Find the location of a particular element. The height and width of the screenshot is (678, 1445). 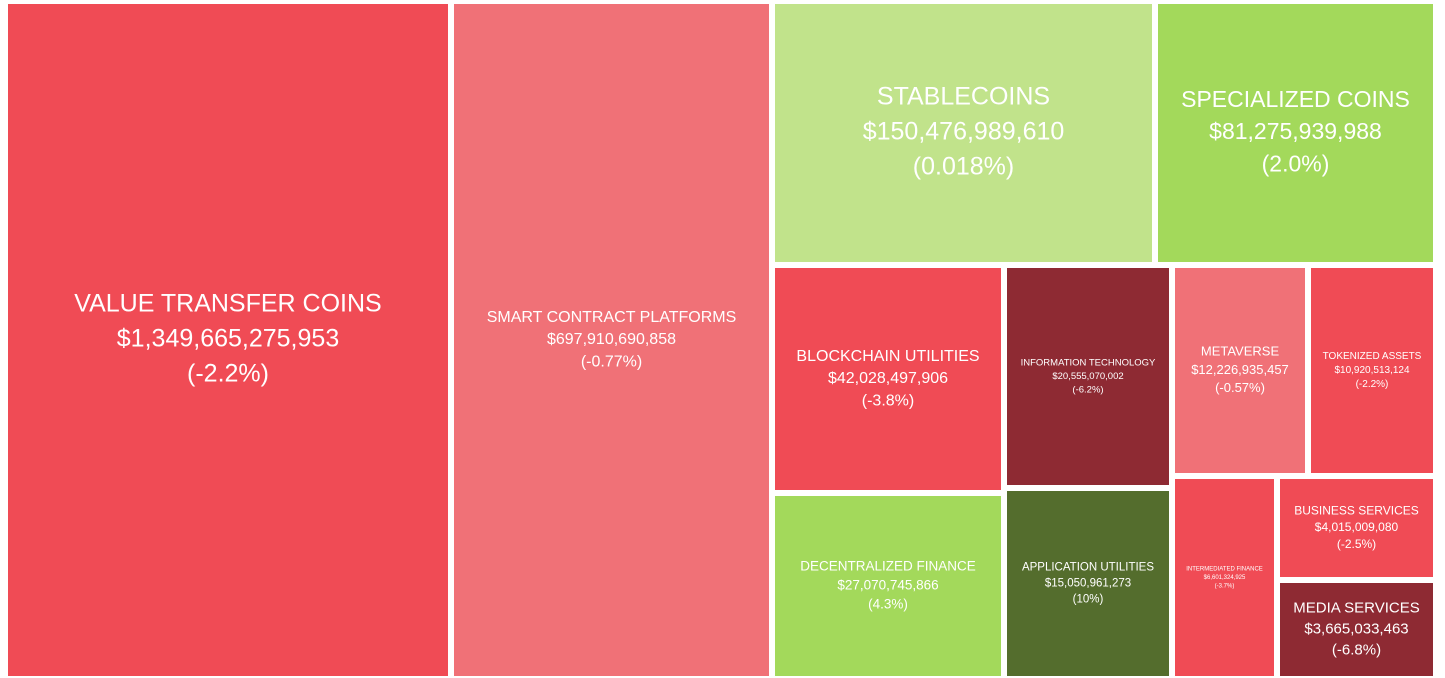

tile-change: (4.3%) is located at coordinates (888, 603).